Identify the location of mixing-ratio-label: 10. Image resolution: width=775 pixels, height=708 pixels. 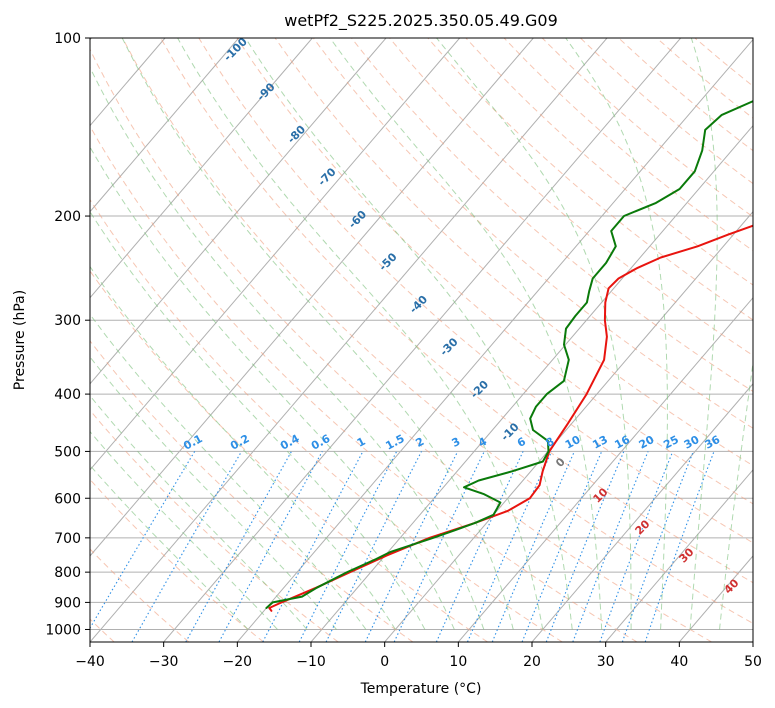
(573, 442).